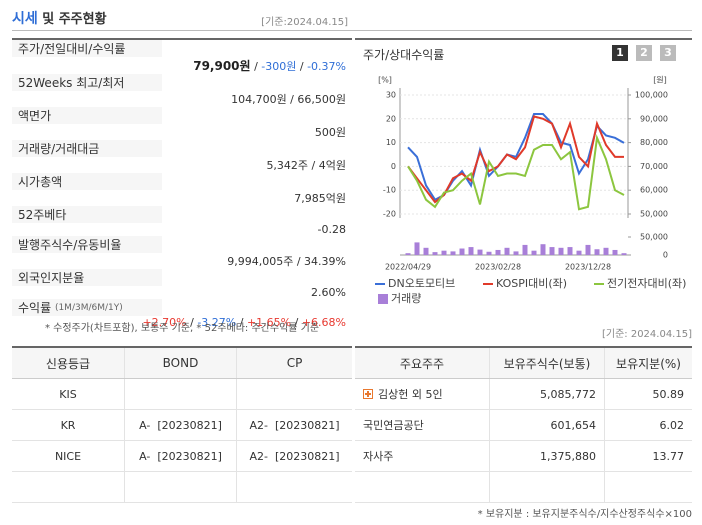 This screenshot has width=702, height=525. What do you see at coordinates (644, 53) in the screenshot?
I see `chart-tab: 2` at bounding box center [644, 53].